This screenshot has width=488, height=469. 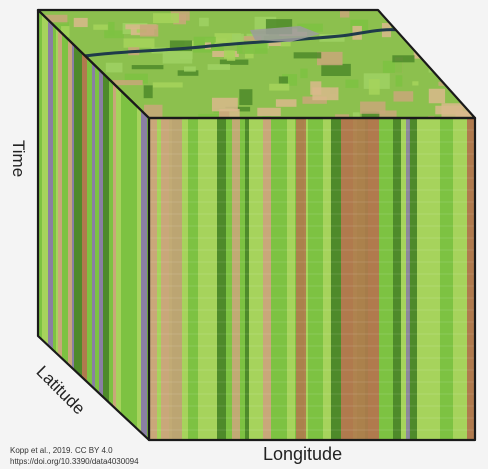 I want to click on credit-doi: https://doi.org/10.3390/data4030094, so click(x=74, y=461).